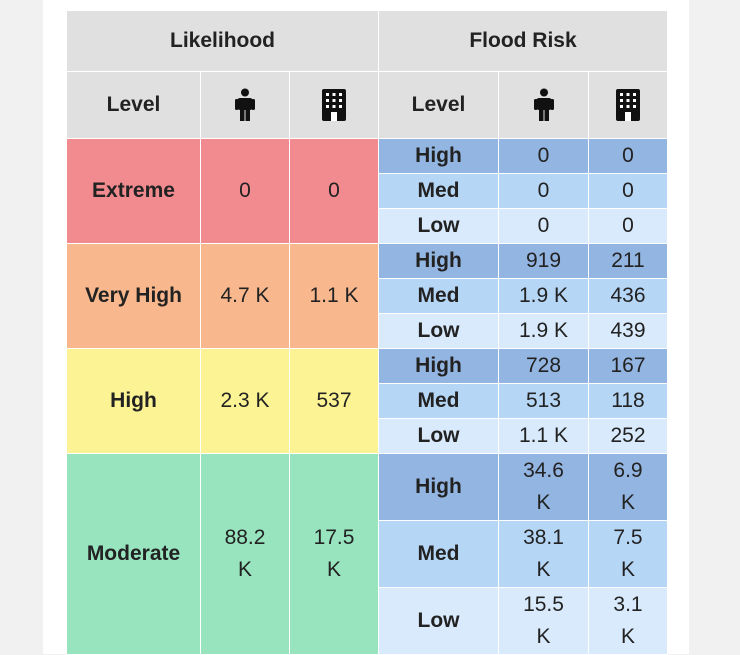 This screenshot has width=740, height=655. I want to click on likelihood-level-cell: Moderate, so click(133, 554).